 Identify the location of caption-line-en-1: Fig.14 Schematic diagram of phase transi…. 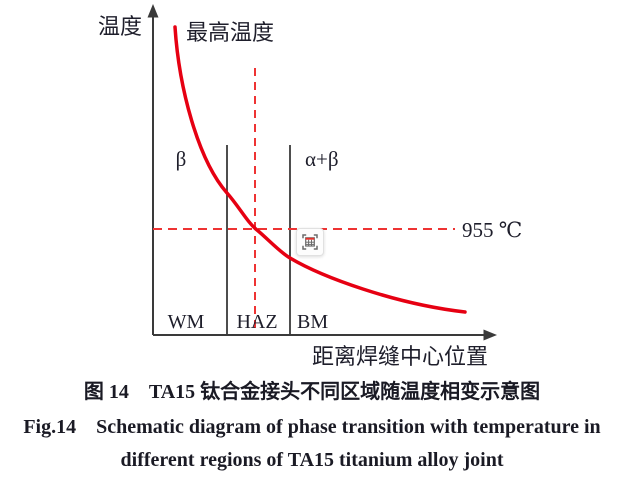
(312, 427).